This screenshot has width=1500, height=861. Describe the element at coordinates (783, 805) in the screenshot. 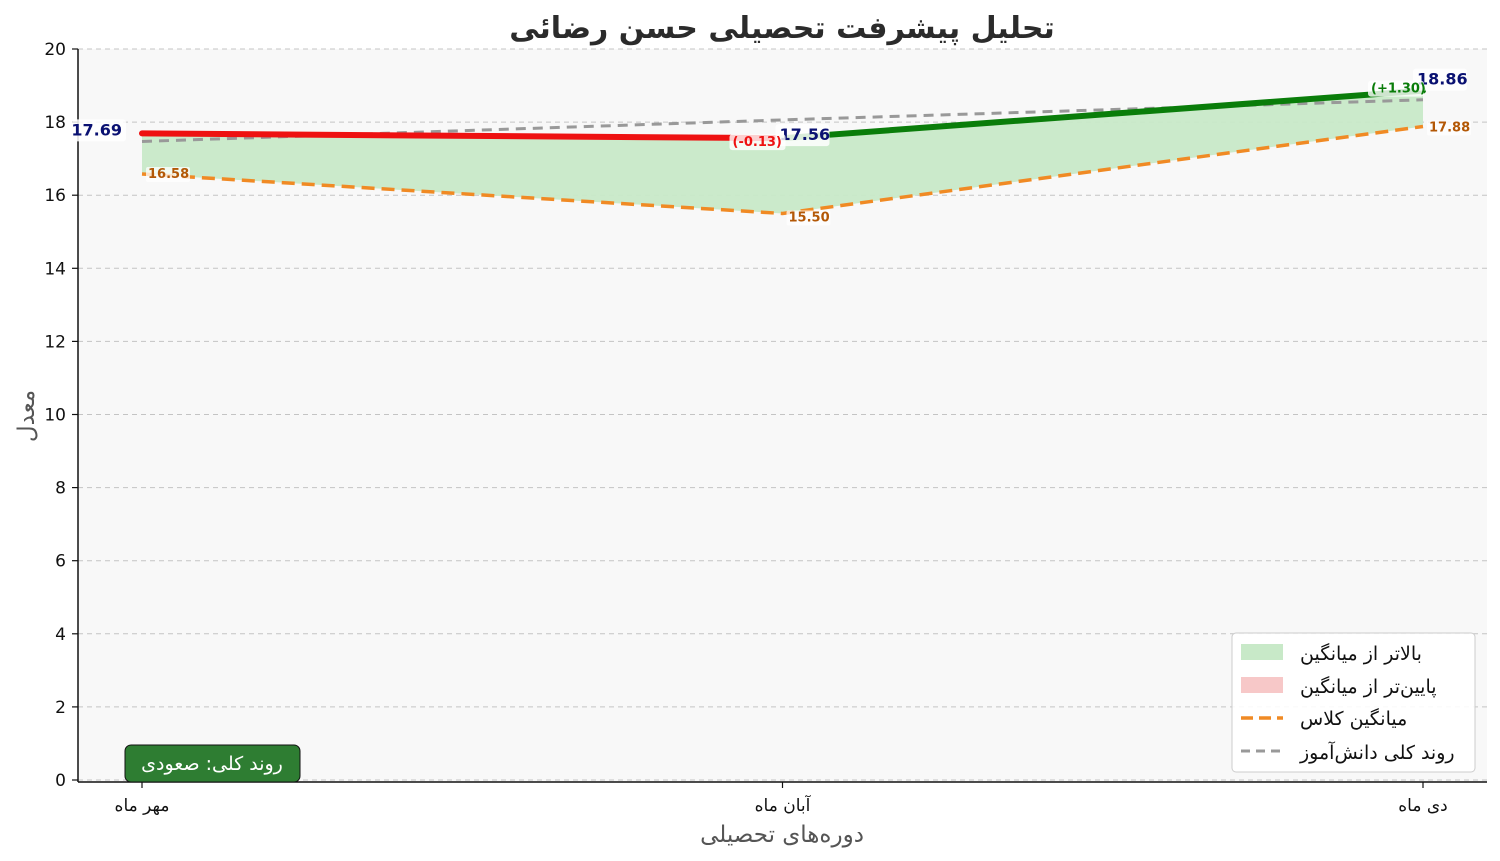

I see `x-tick-label: آبان ماه` at that location.